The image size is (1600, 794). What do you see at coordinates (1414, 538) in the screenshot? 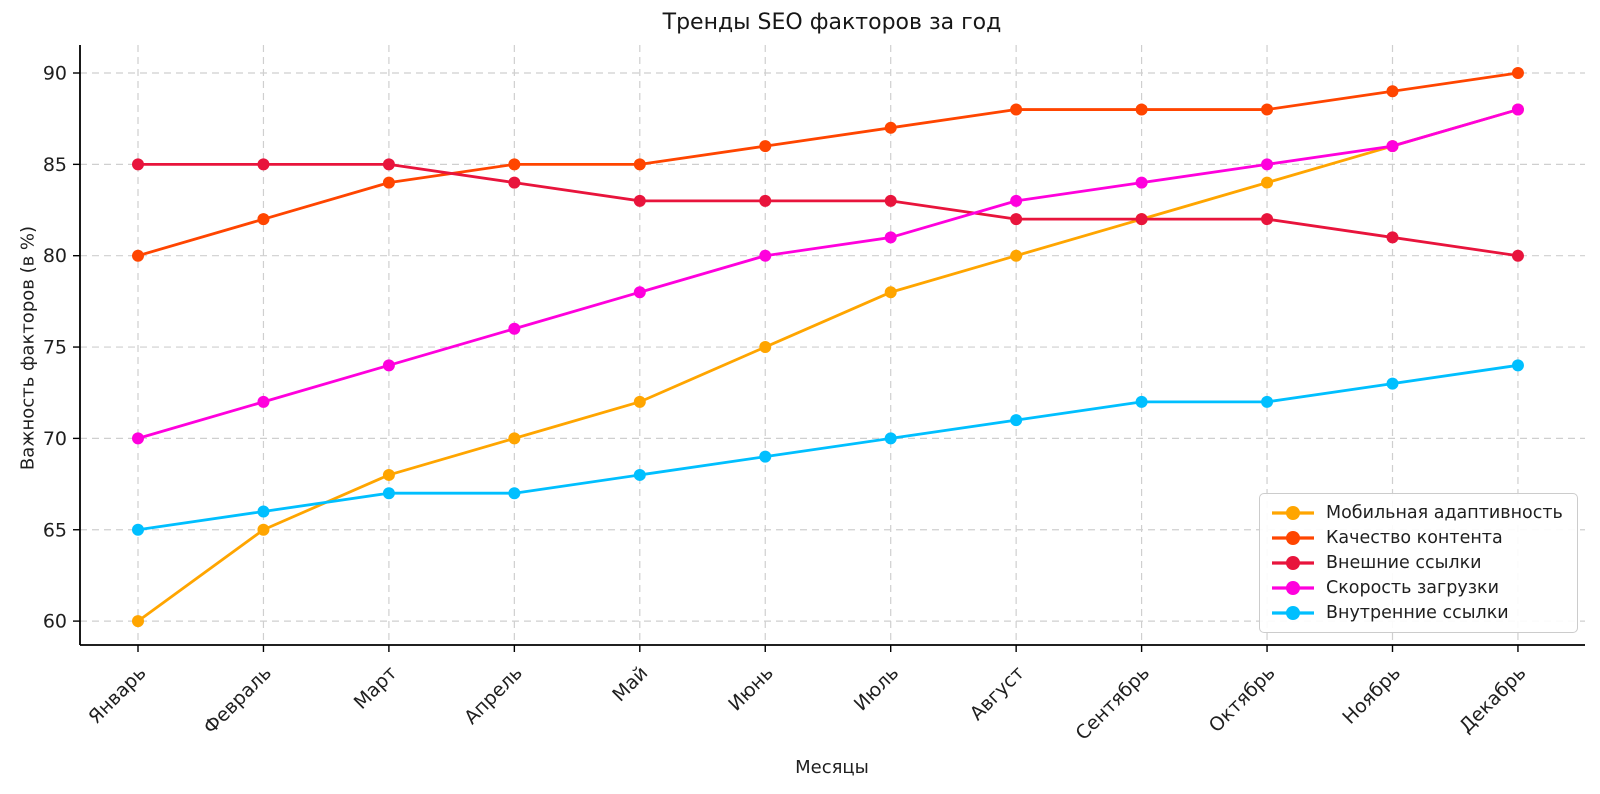
I see `legend-label: Качество контента` at bounding box center [1414, 538].